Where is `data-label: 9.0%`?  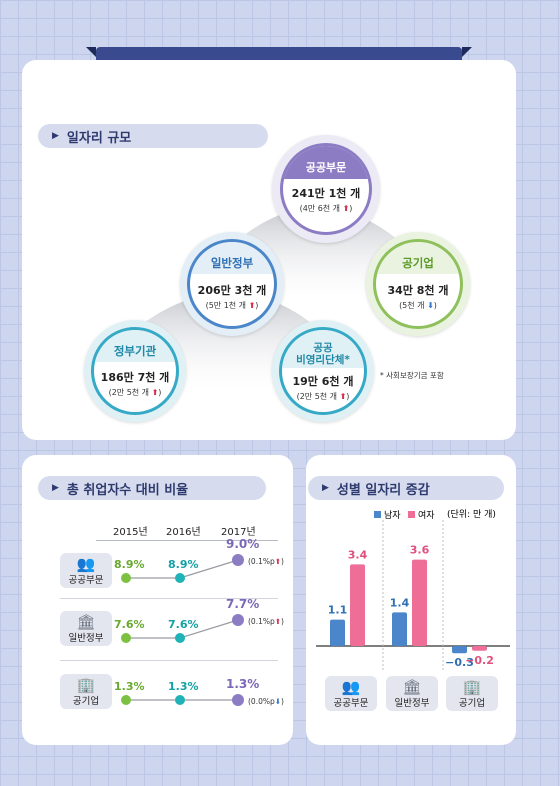 data-label: 9.0% is located at coordinates (242, 544).